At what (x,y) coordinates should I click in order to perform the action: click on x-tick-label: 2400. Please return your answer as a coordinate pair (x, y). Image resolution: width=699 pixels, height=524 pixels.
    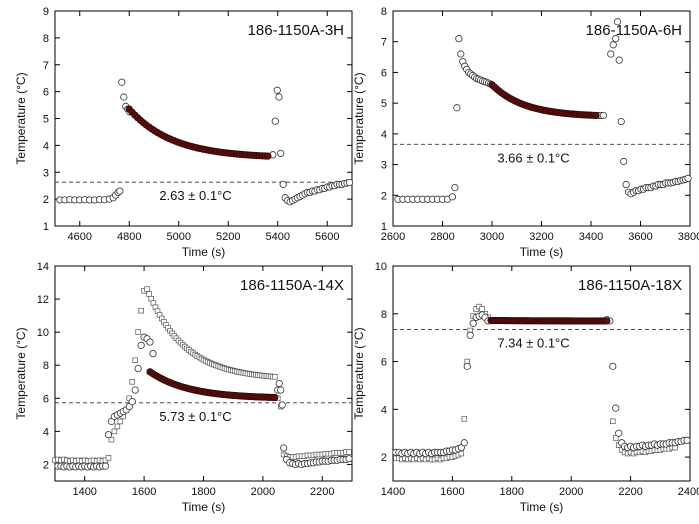
    Looking at the image, I should click on (688, 492).